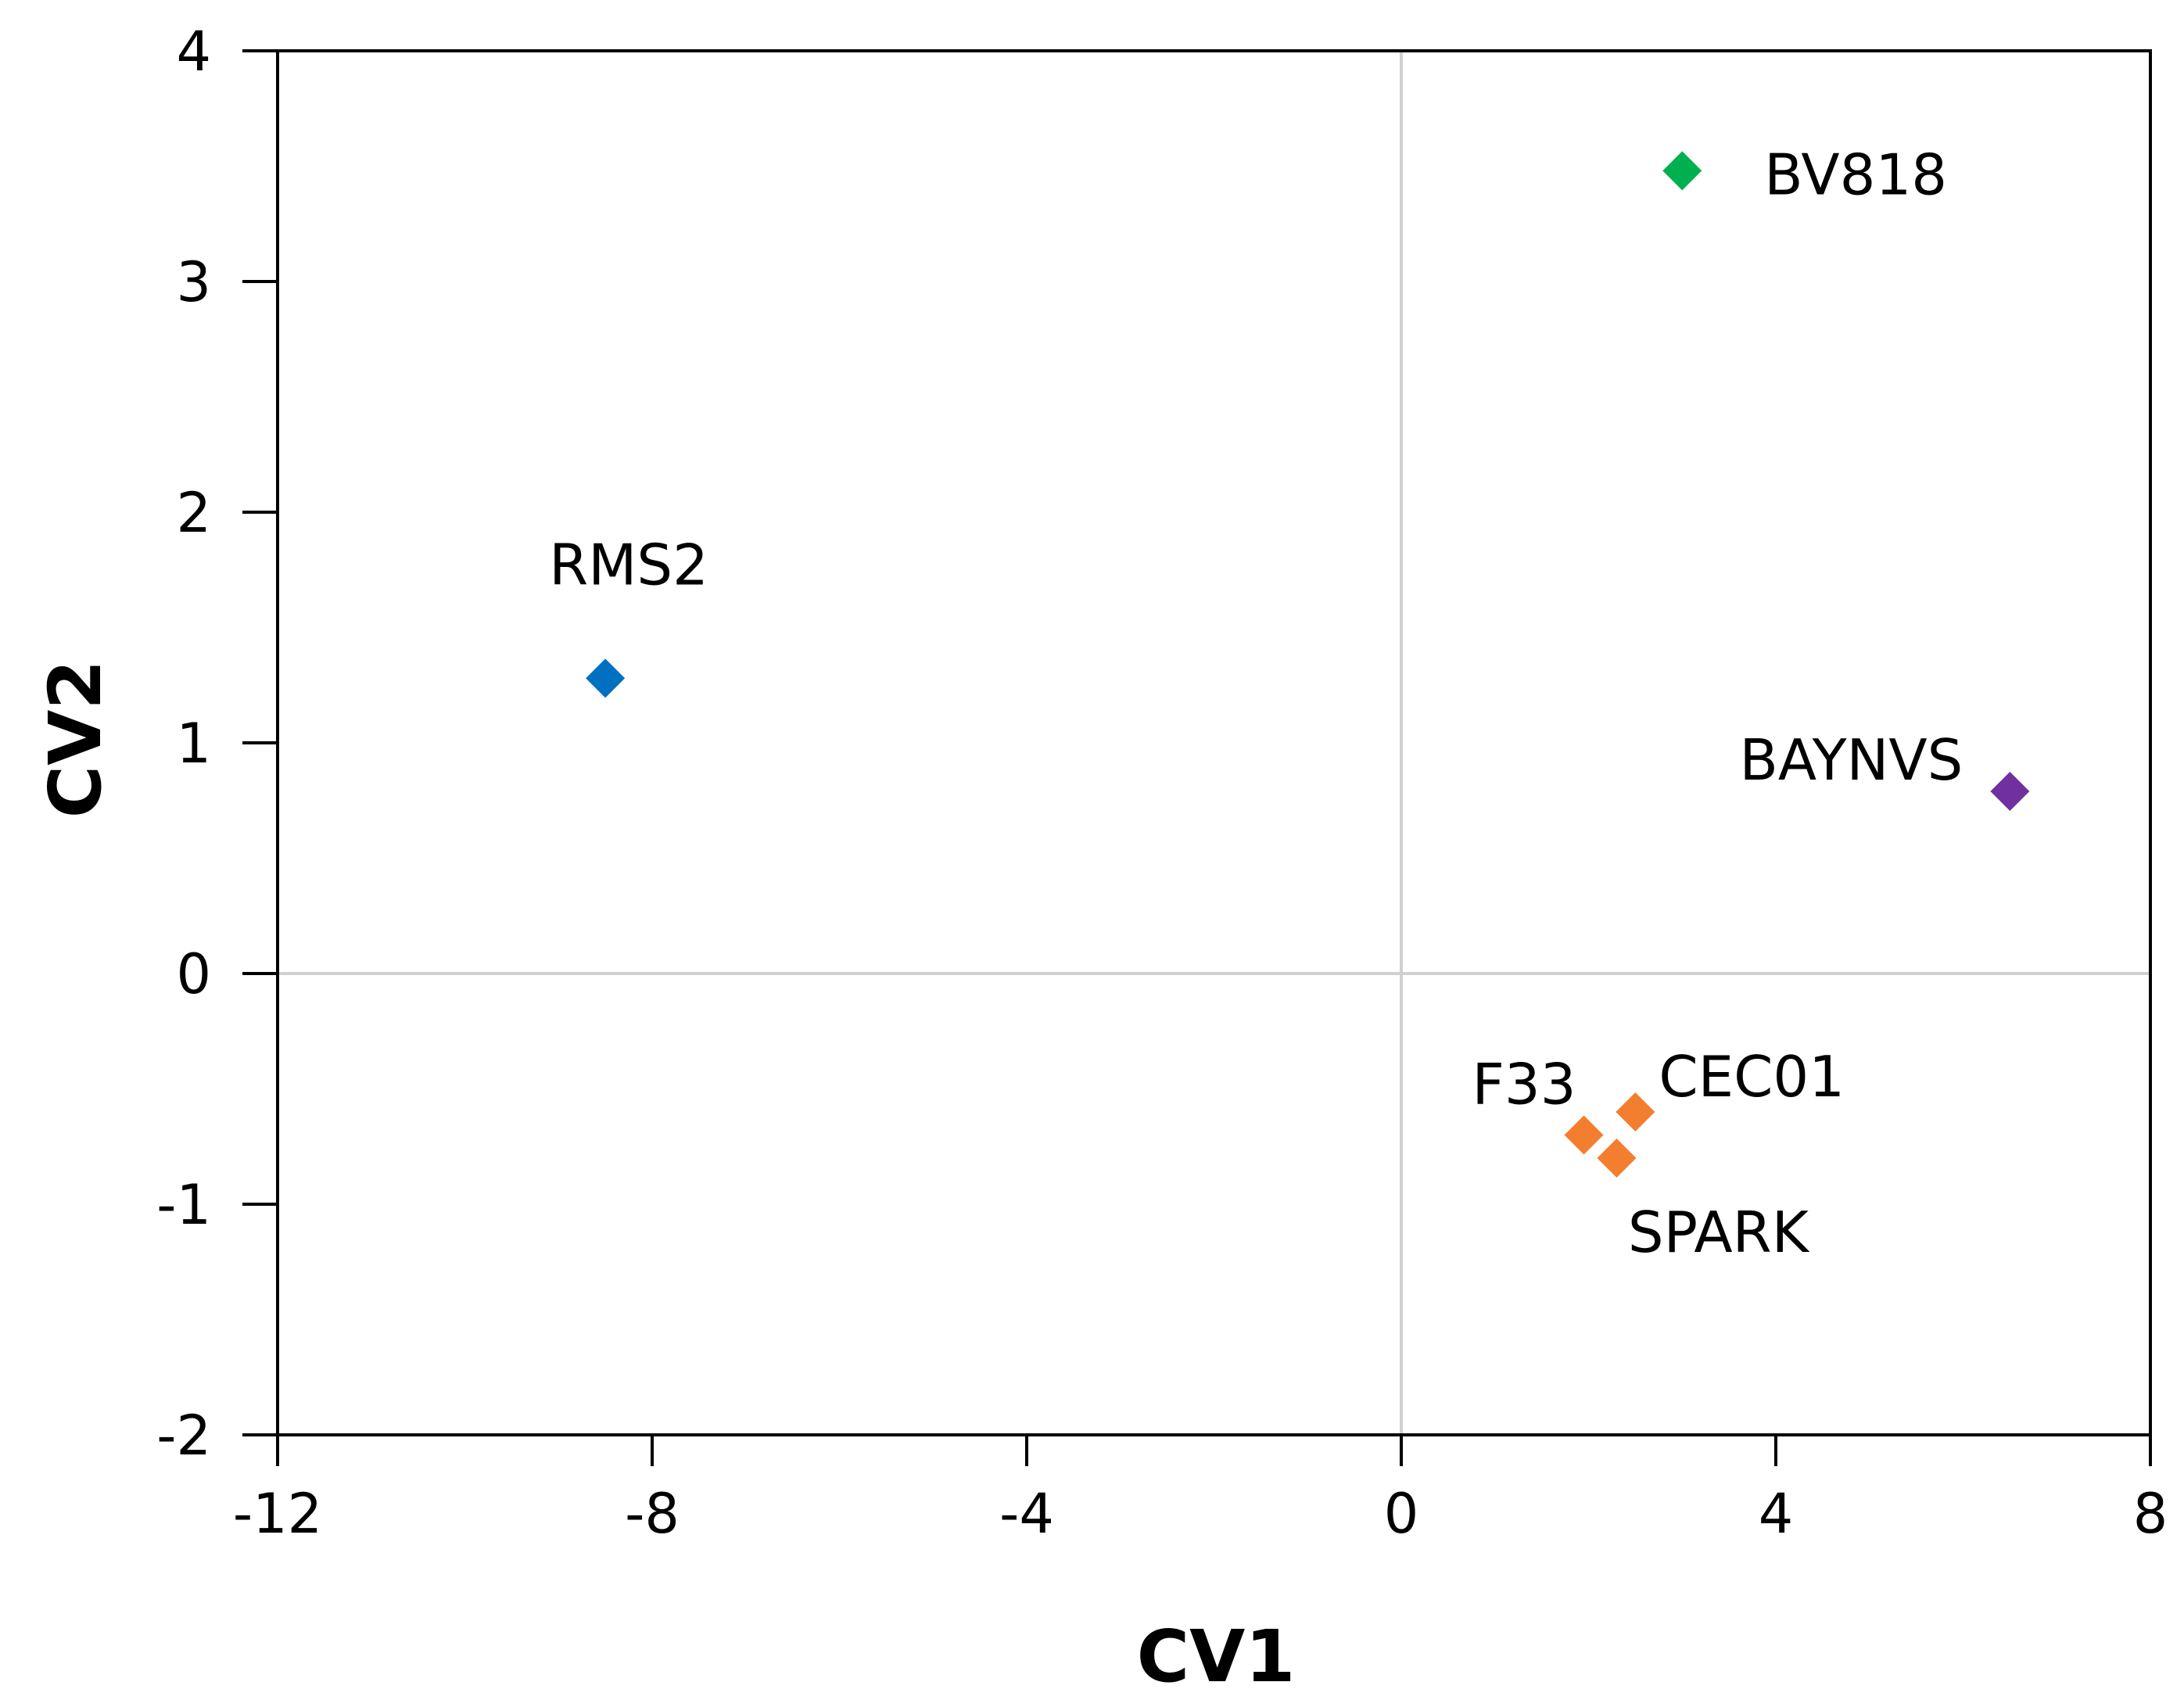 The image size is (2184, 1707). What do you see at coordinates (193, 52) in the screenshot?
I see `y-tick-label: 4` at bounding box center [193, 52].